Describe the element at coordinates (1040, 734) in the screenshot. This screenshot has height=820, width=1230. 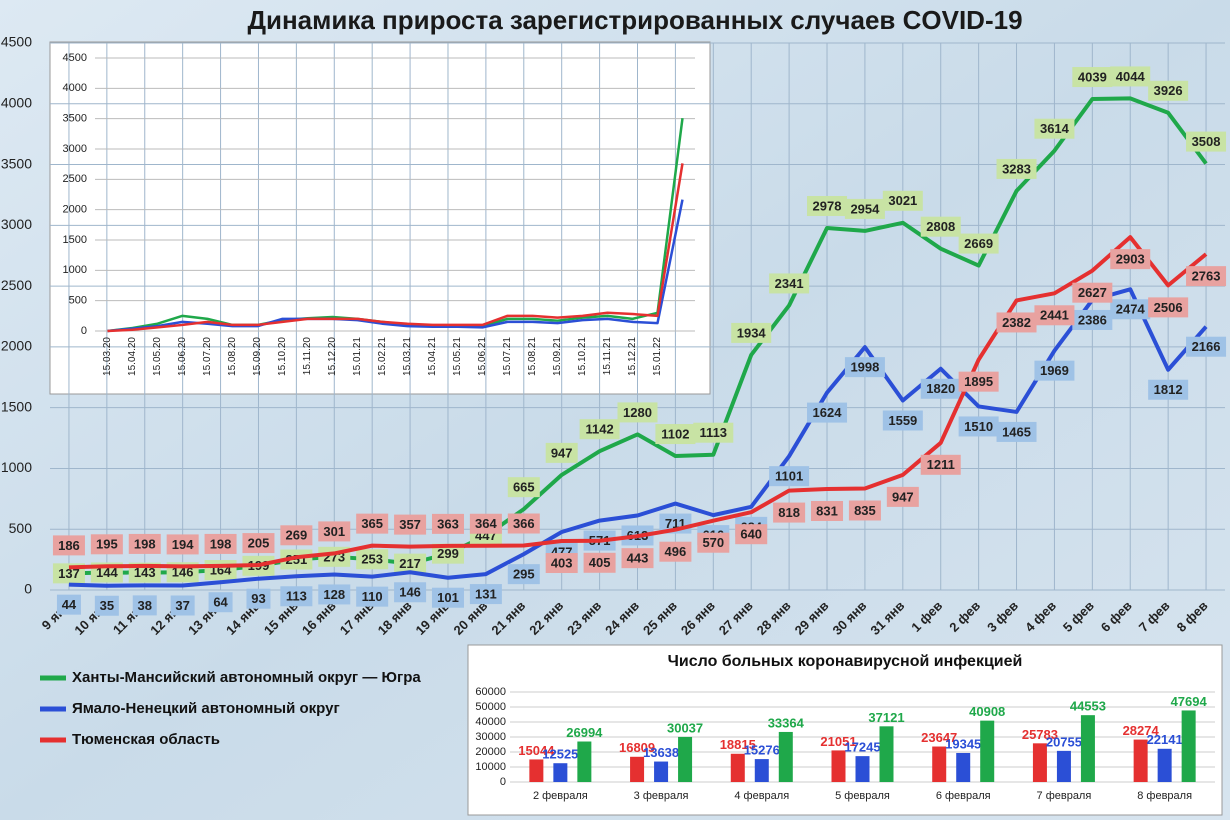
I see `bar-value-label: 25783` at that location.